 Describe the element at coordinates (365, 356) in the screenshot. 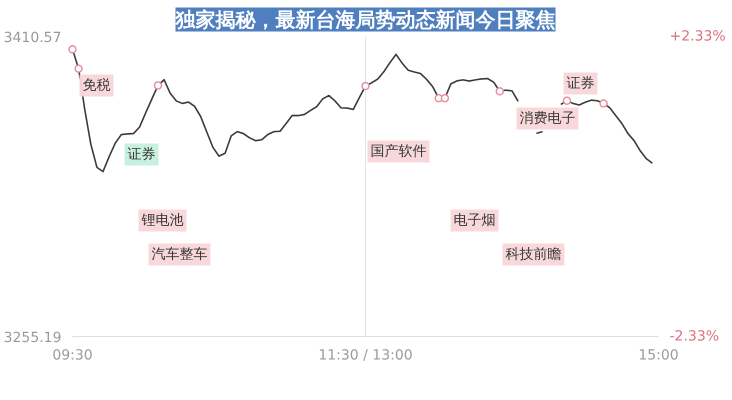

I see `x-tick-label: 11:30 / 13:00` at that location.